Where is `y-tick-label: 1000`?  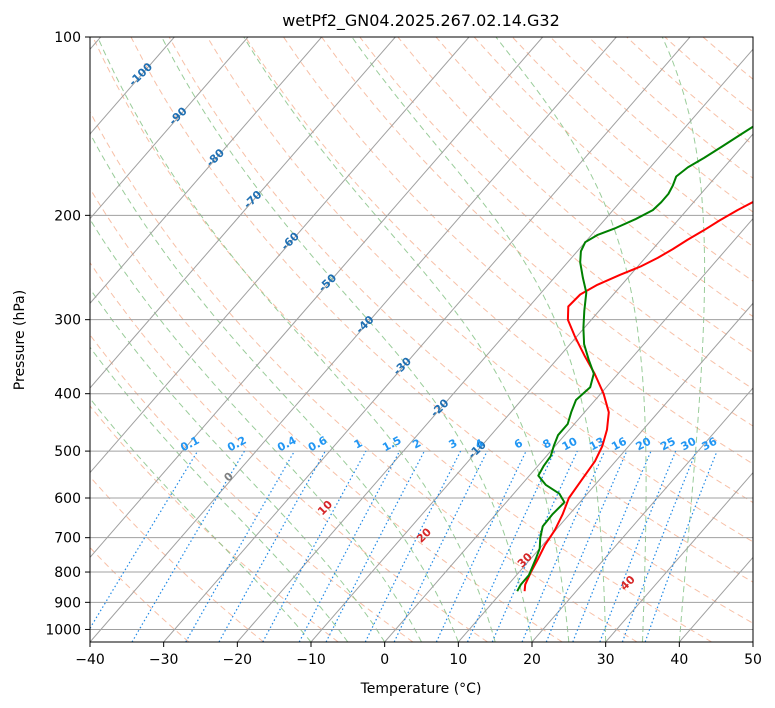 y-tick-label: 1000 is located at coordinates (63, 630).